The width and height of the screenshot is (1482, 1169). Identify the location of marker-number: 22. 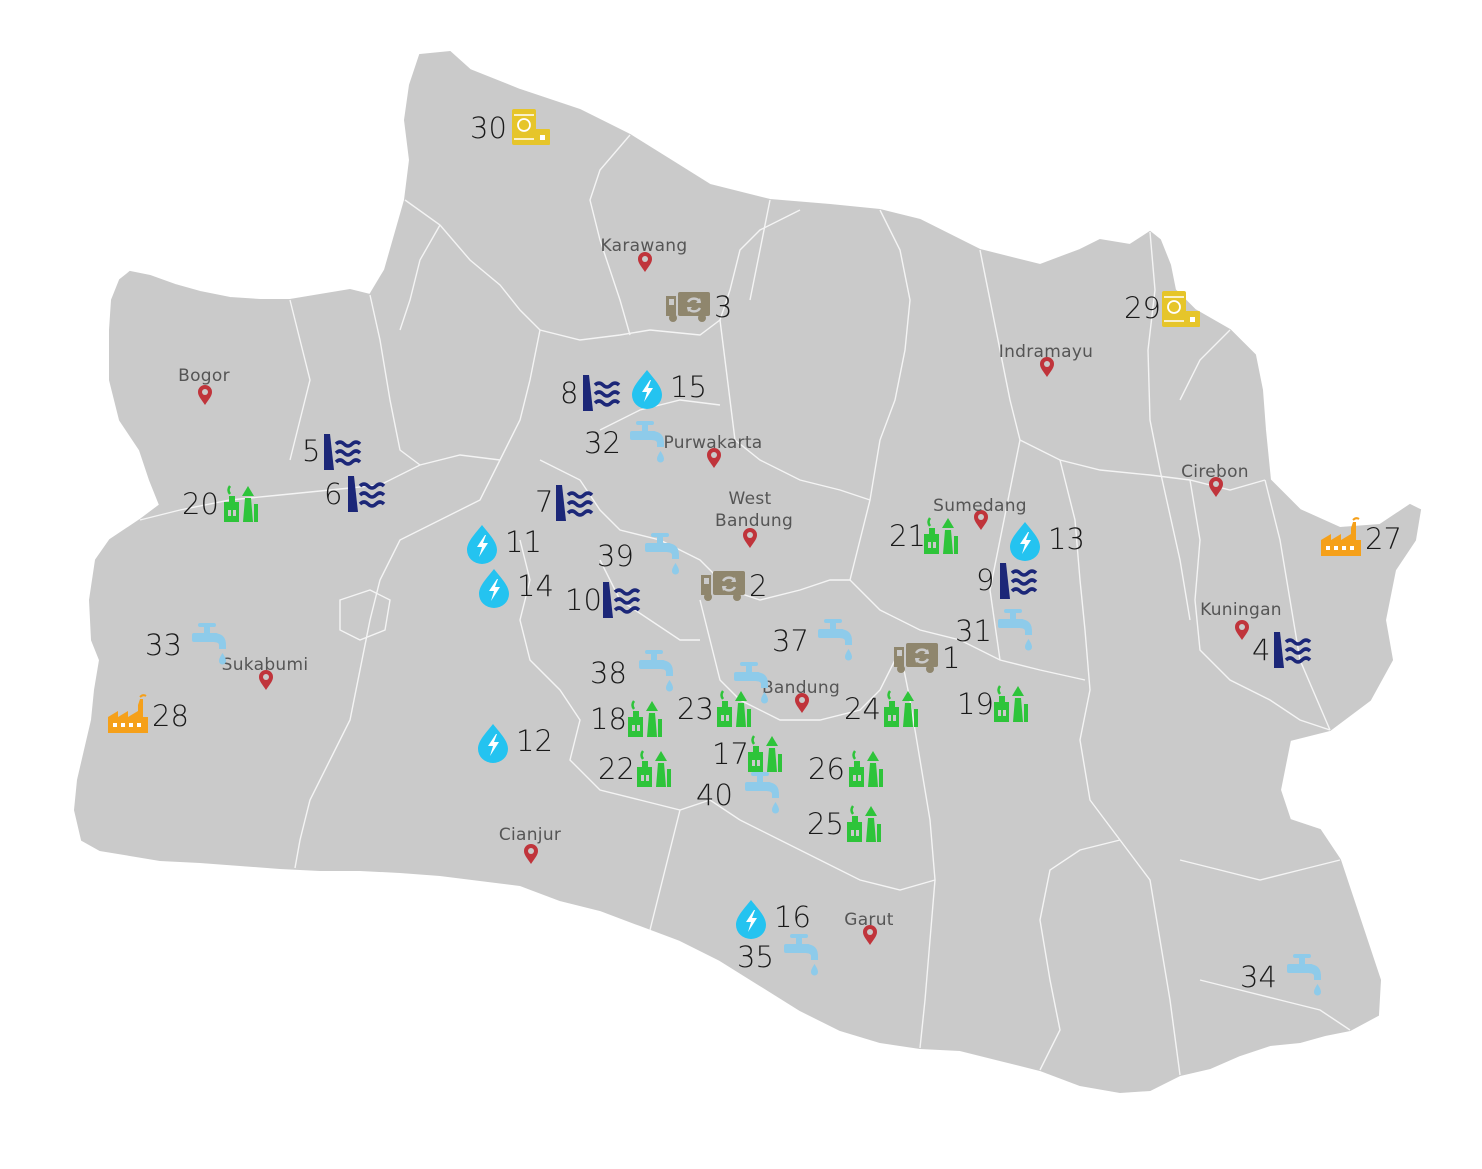
(616, 769).